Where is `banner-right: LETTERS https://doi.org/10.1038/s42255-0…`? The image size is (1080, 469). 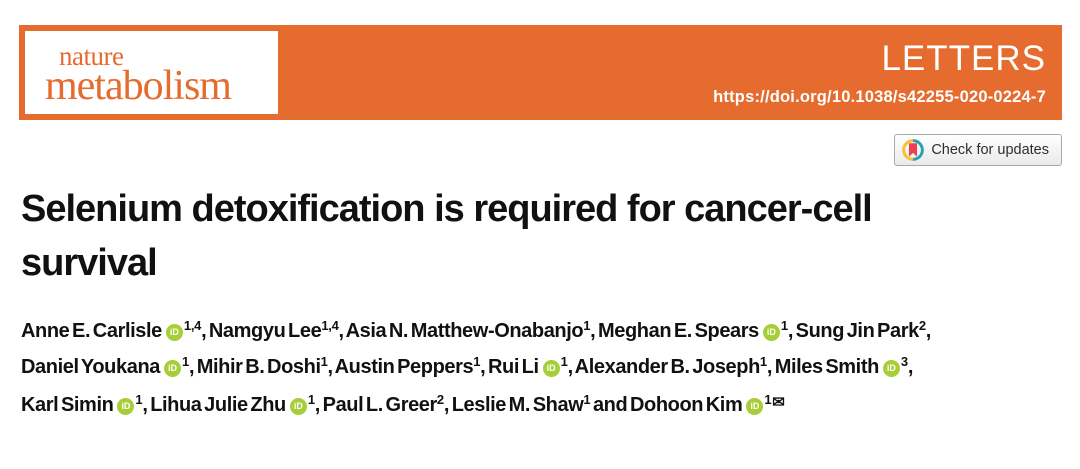 banner-right: LETTERS https://doi.org/10.1038/s42255-0… is located at coordinates (879, 66).